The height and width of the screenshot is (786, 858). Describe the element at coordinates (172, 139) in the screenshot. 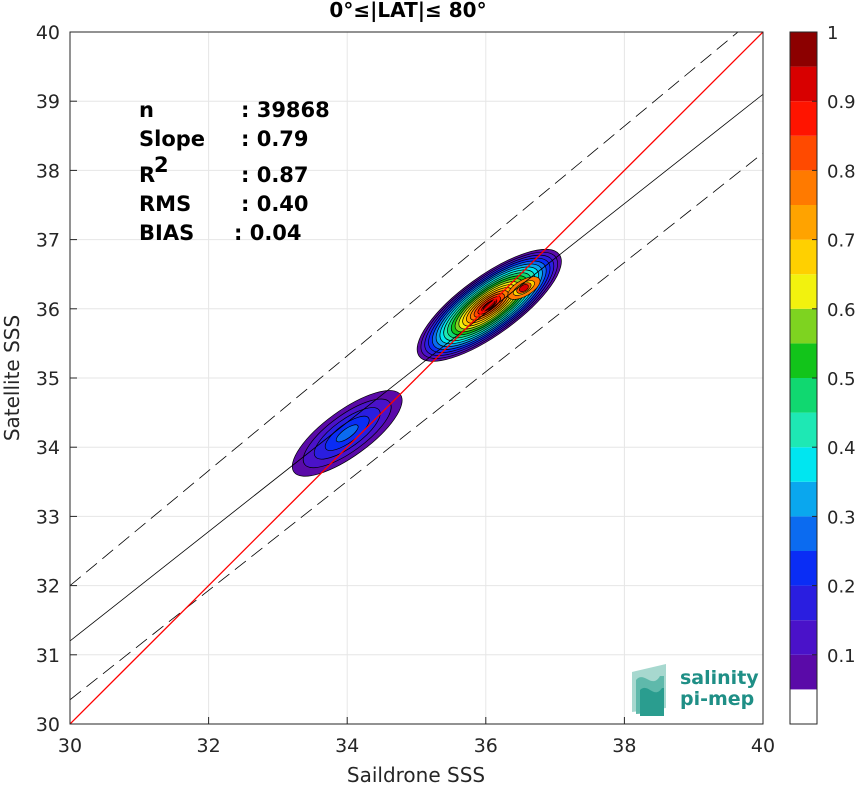

I see `stat-label: Slope` at that location.